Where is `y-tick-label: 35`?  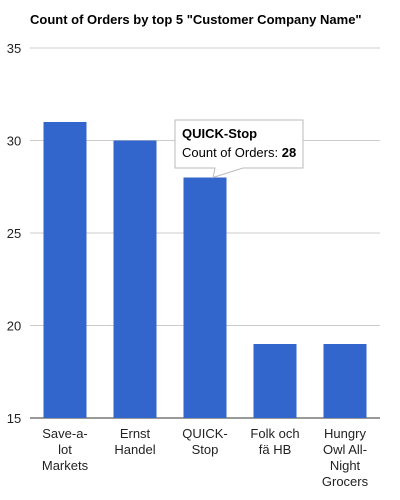
y-tick-label: 35 is located at coordinates (14, 48).